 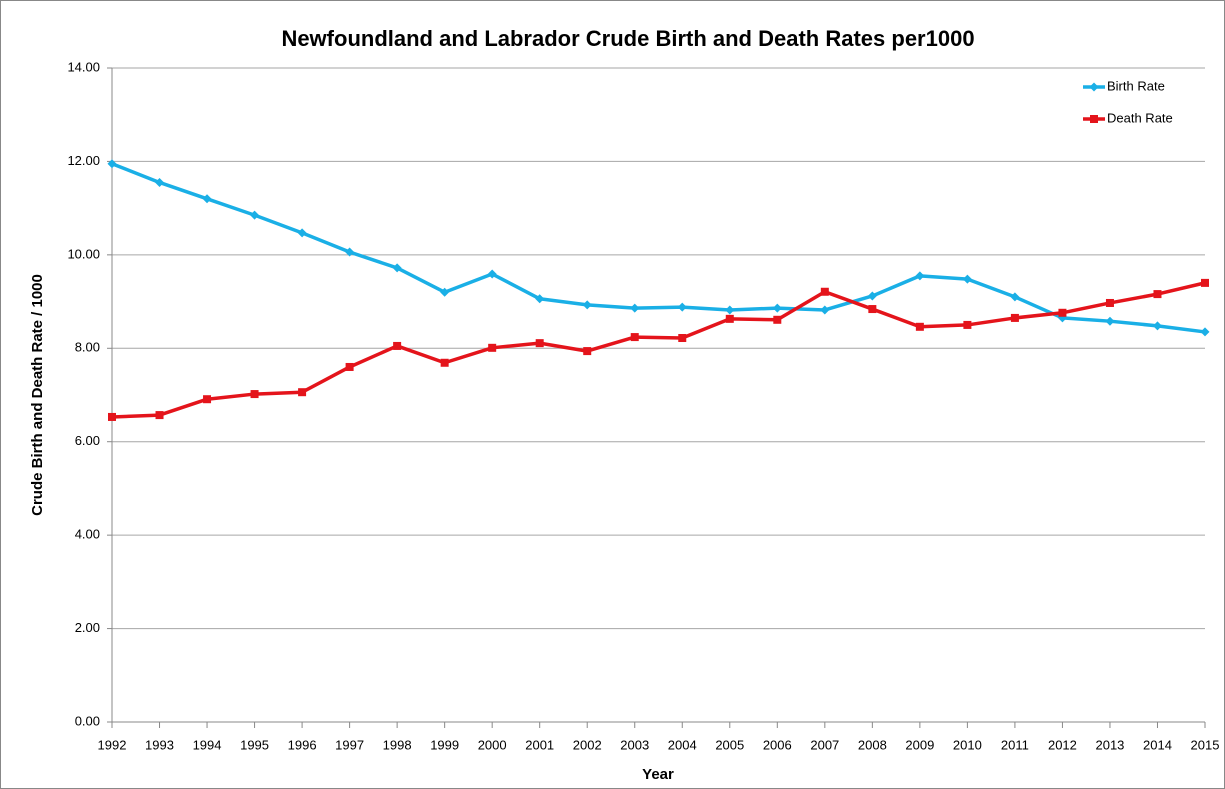 What do you see at coordinates (87, 720) in the screenshot?
I see `y-tick-label: 0.00` at bounding box center [87, 720].